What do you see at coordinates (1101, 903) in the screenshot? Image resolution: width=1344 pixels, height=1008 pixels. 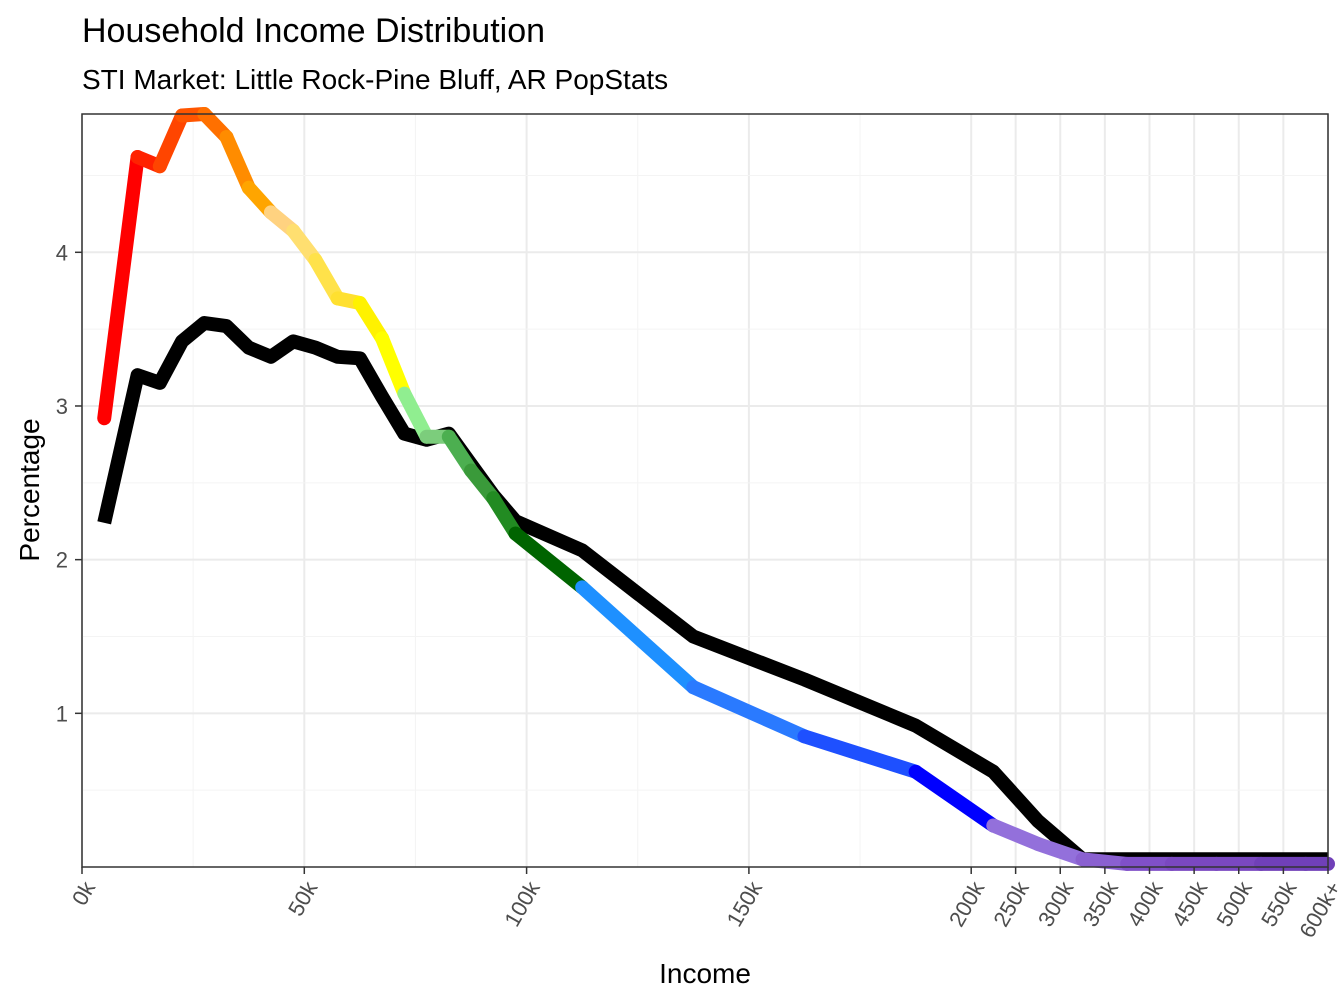 I see `x-tick-label: 350k` at bounding box center [1101, 903].